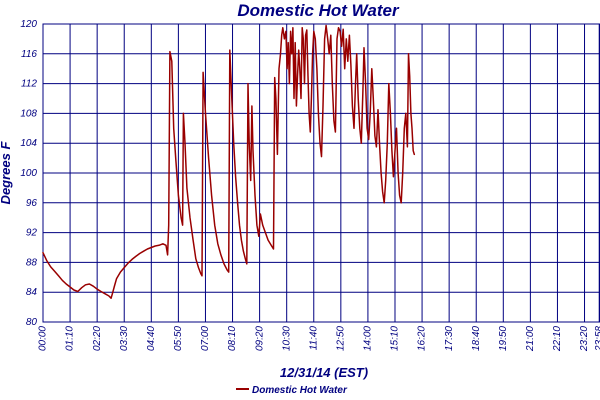  Describe the element at coordinates (28, 143) in the screenshot. I see `y-tick-label: 104` at that location.